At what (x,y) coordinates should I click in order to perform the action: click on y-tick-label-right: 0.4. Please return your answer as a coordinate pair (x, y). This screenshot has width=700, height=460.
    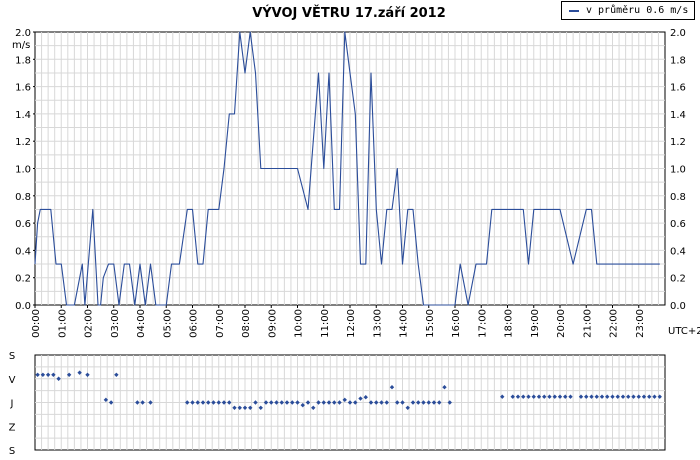
    Looking at the image, I should click on (678, 251).